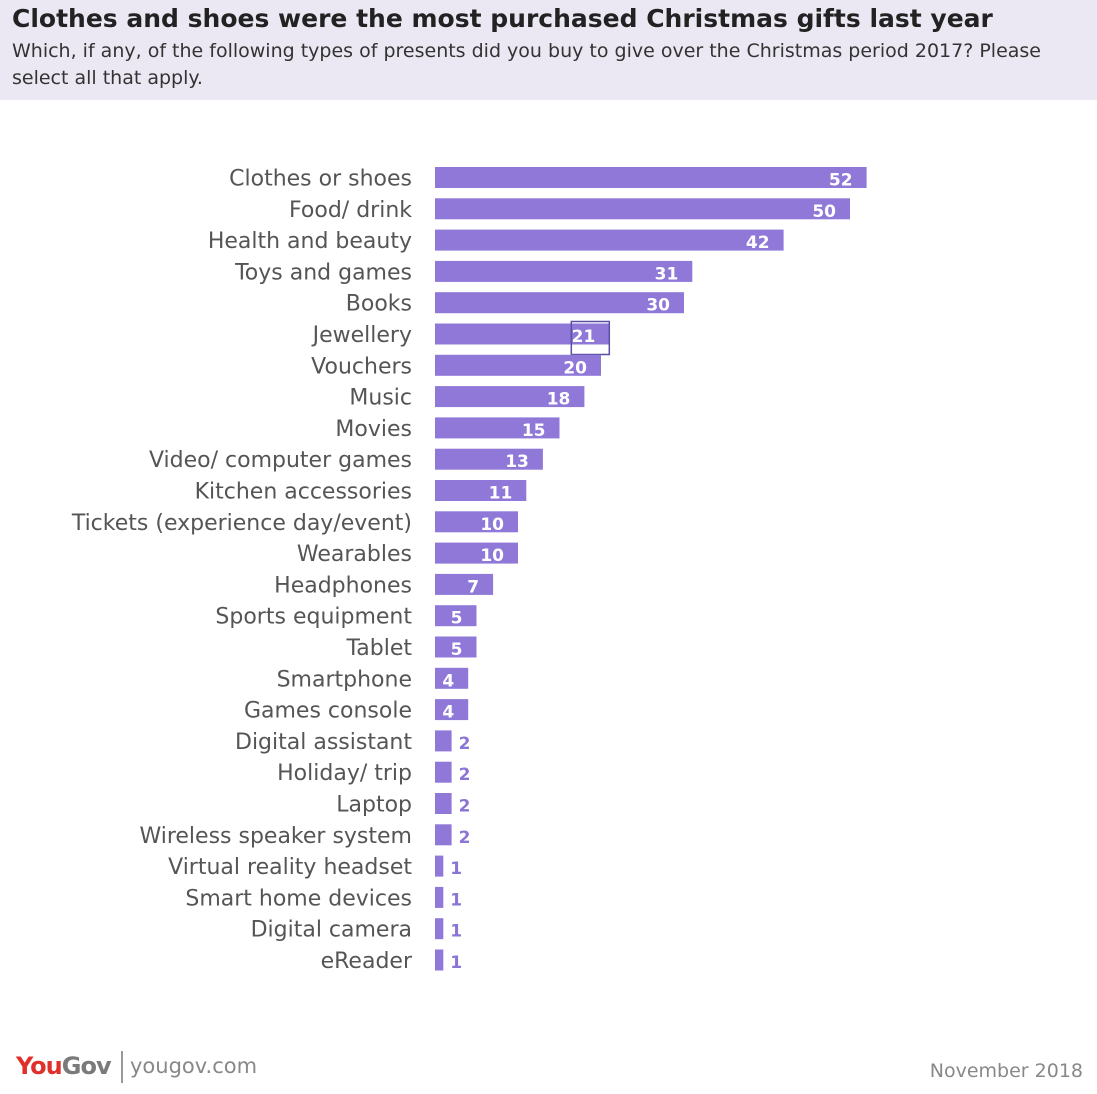  I want to click on bar-movies, so click(497, 428).